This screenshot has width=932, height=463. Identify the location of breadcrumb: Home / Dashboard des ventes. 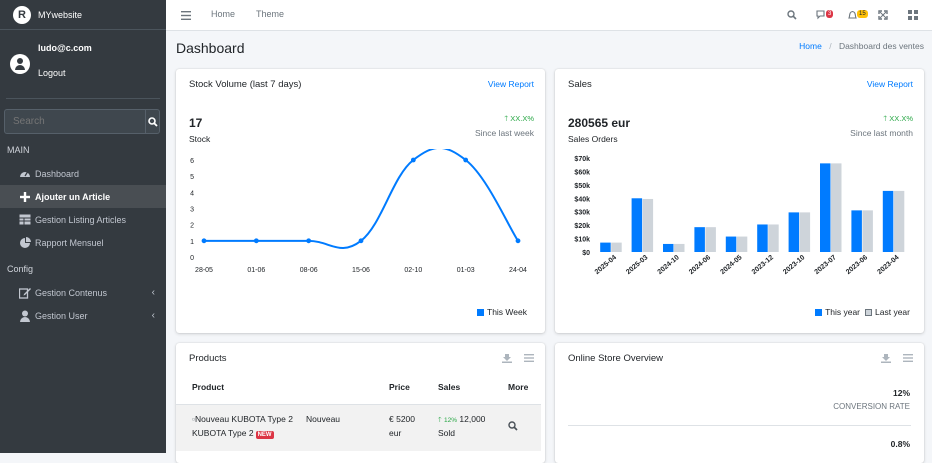
(861, 46).